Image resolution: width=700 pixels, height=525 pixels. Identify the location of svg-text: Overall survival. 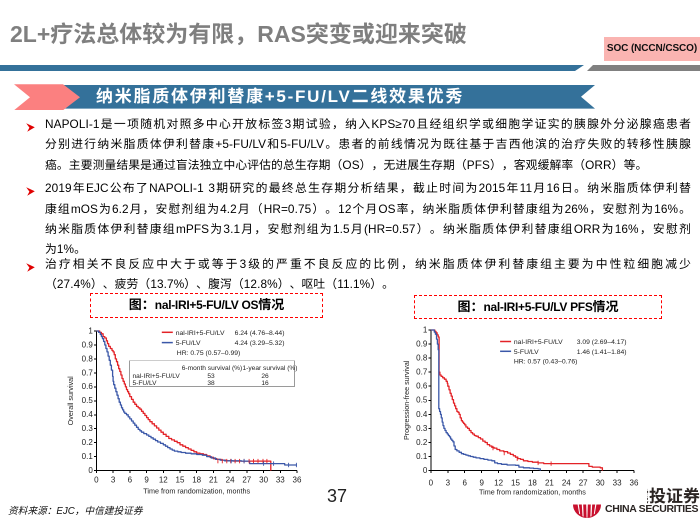
(70, 401).